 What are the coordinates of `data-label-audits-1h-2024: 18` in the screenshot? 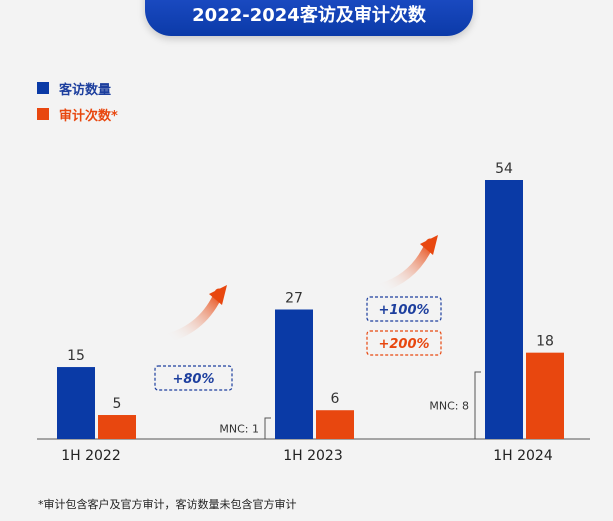 It's located at (545, 342).